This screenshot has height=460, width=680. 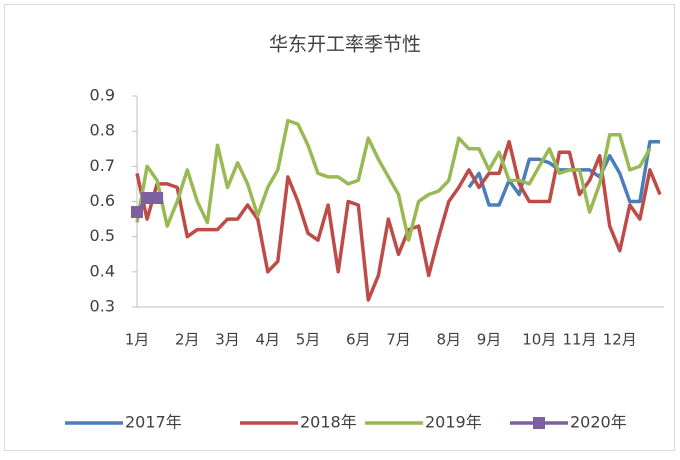 I want to click on legend-label: 2017年, so click(x=153, y=422).